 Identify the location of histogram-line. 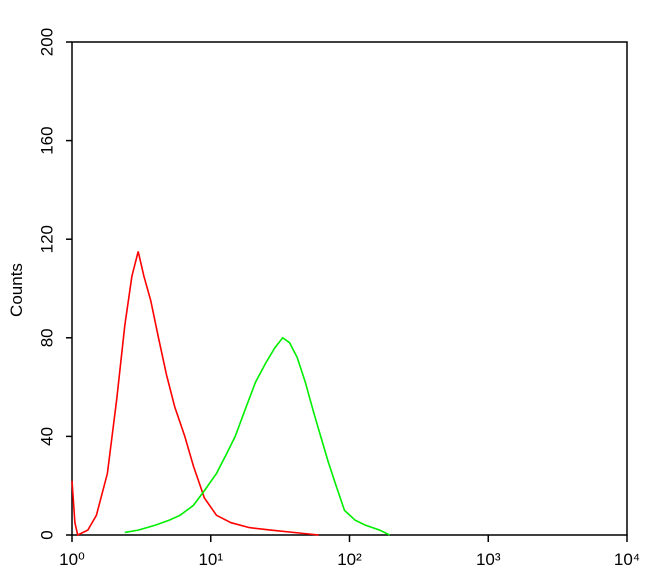
(257, 436).